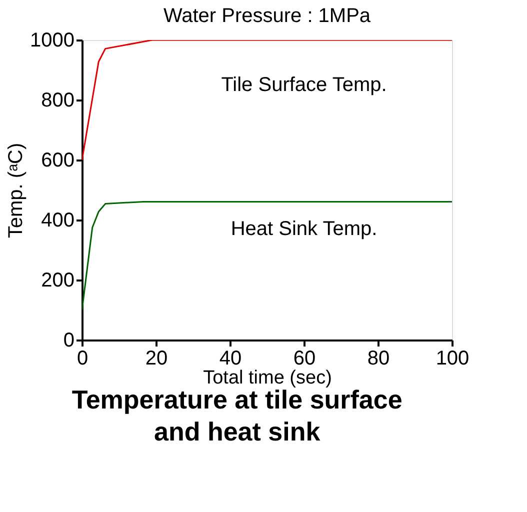 The width and height of the screenshot is (527, 512). I want to click on y-tick-label: 600, so click(57, 161).